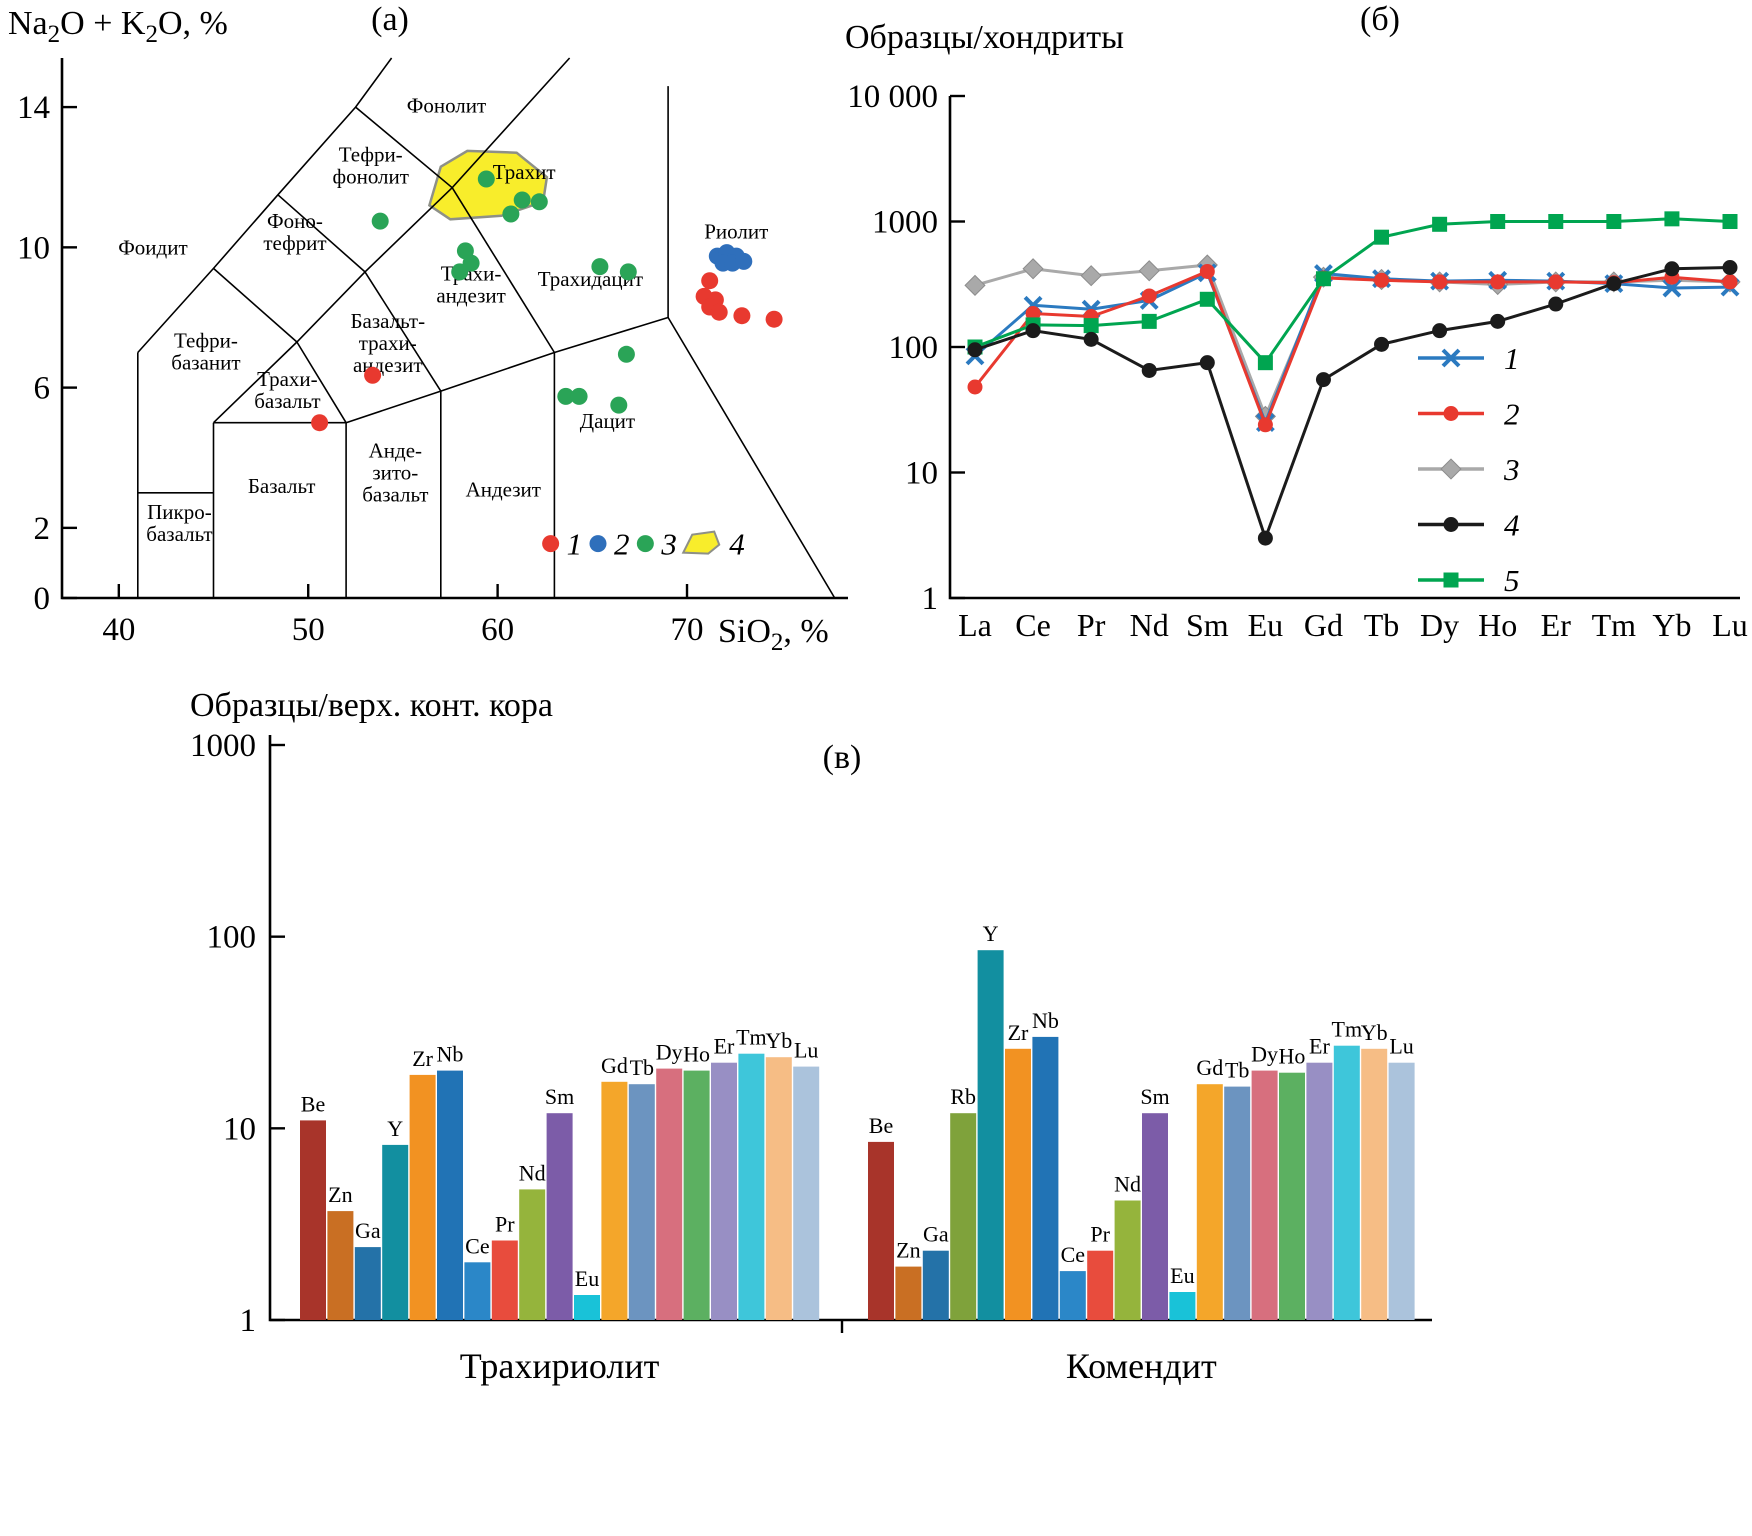  What do you see at coordinates (1237, 1203) in the screenshot?
I see `bar-Tb` at bounding box center [1237, 1203].